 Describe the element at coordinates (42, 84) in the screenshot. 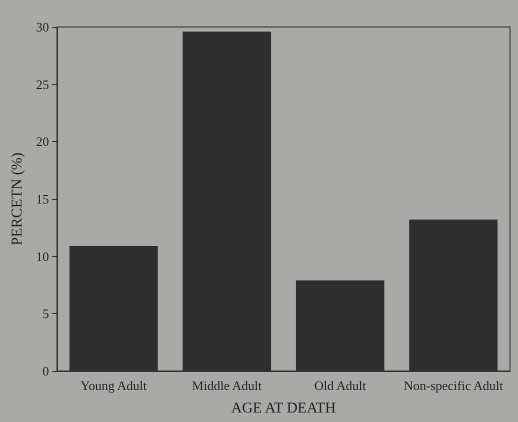

I see `y-tick-label: 25` at that location.